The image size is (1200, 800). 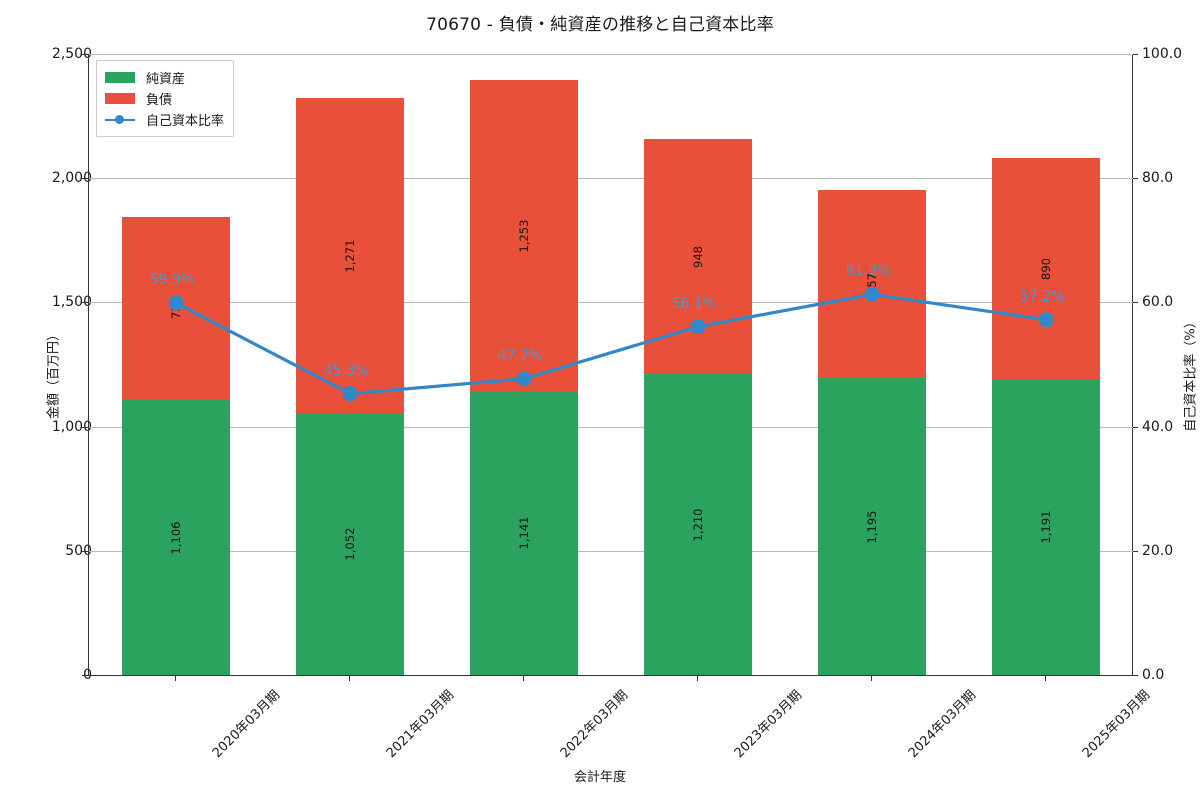 I want to click on y-axis-left-tick-label: 2,500, so click(x=71, y=54).